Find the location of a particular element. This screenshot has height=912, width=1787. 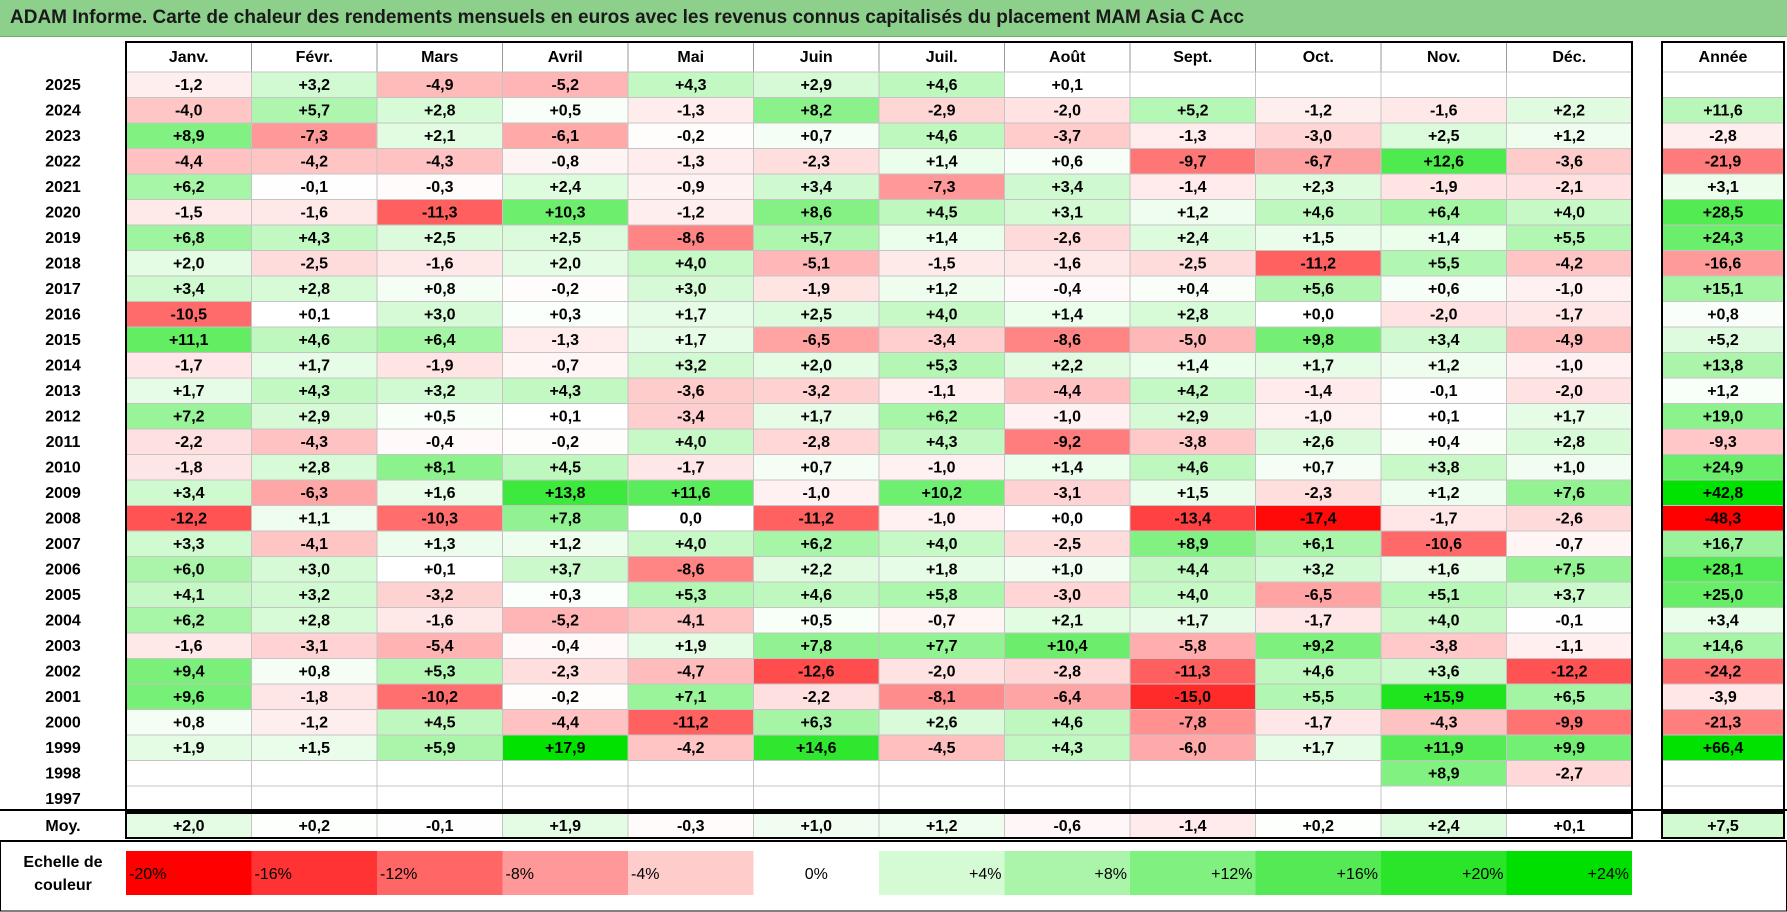

heatmap-cell-value: +0,4 is located at coordinates (1444, 442).